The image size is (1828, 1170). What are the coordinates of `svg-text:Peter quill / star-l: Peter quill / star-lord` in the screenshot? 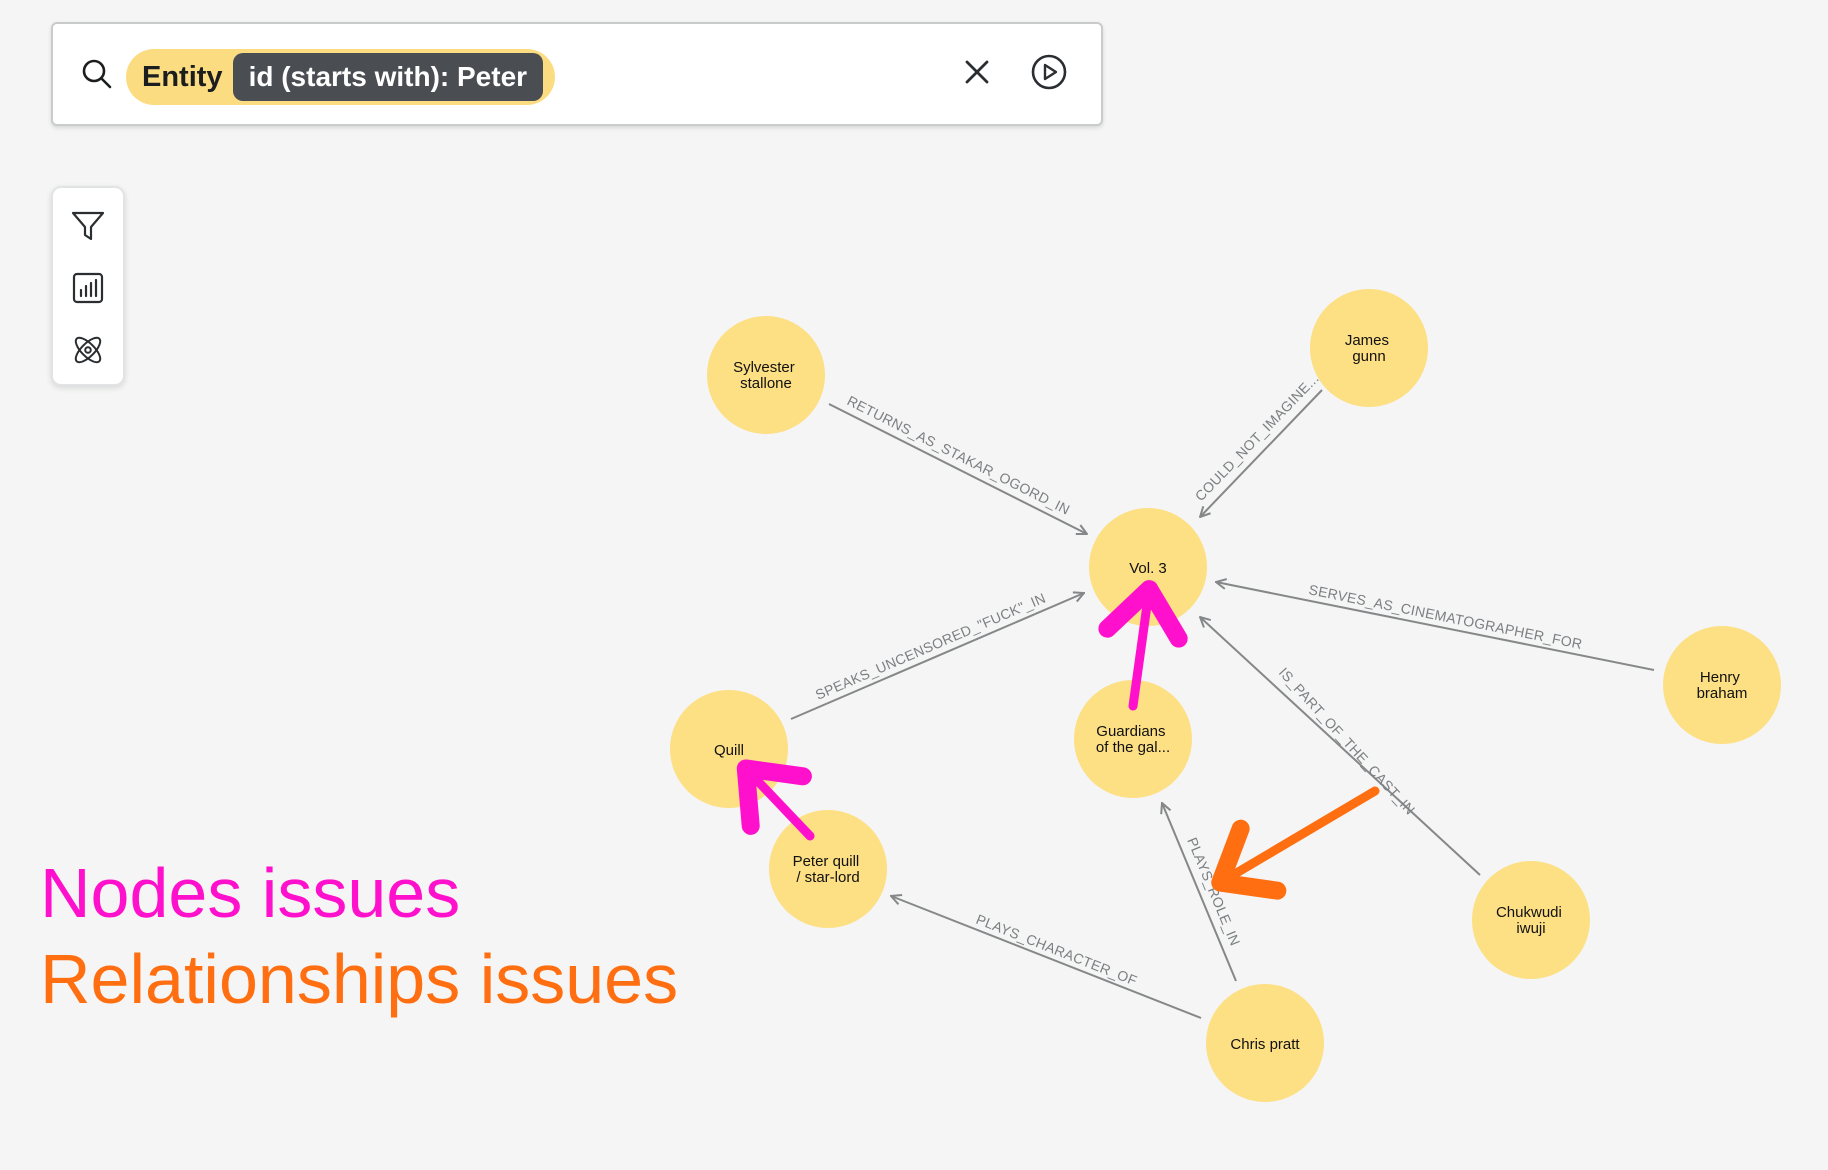 It's located at (828, 869).